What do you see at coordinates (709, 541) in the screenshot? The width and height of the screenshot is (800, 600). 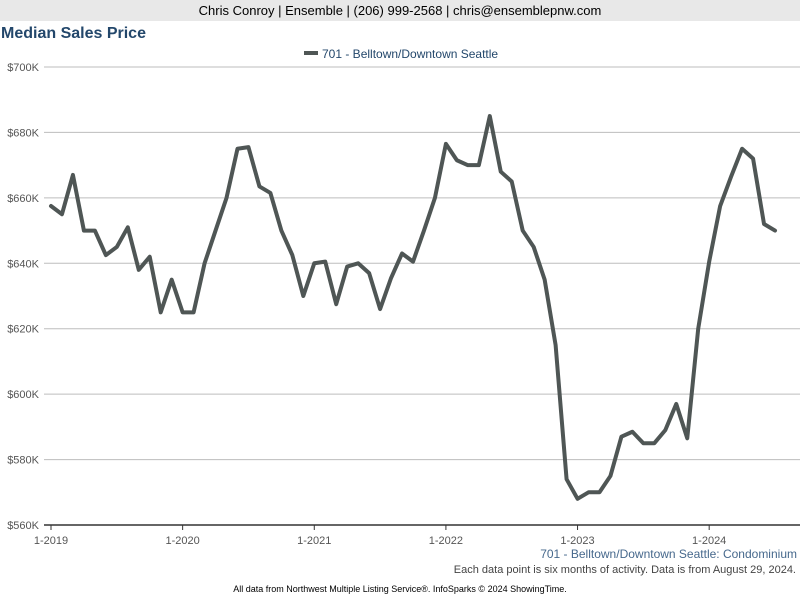 I see `x-tick-label: 1-2024` at bounding box center [709, 541].